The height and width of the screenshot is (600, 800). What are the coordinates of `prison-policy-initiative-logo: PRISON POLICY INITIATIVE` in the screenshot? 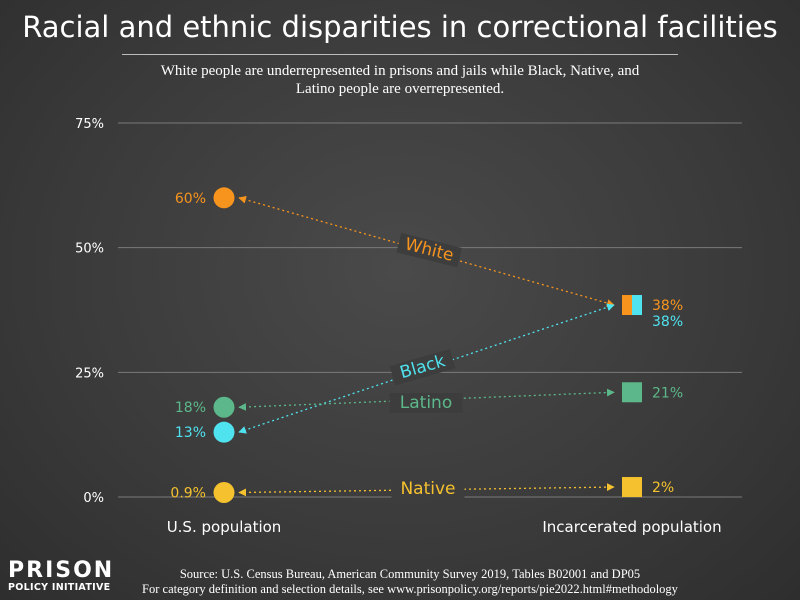 It's located at (61, 577).